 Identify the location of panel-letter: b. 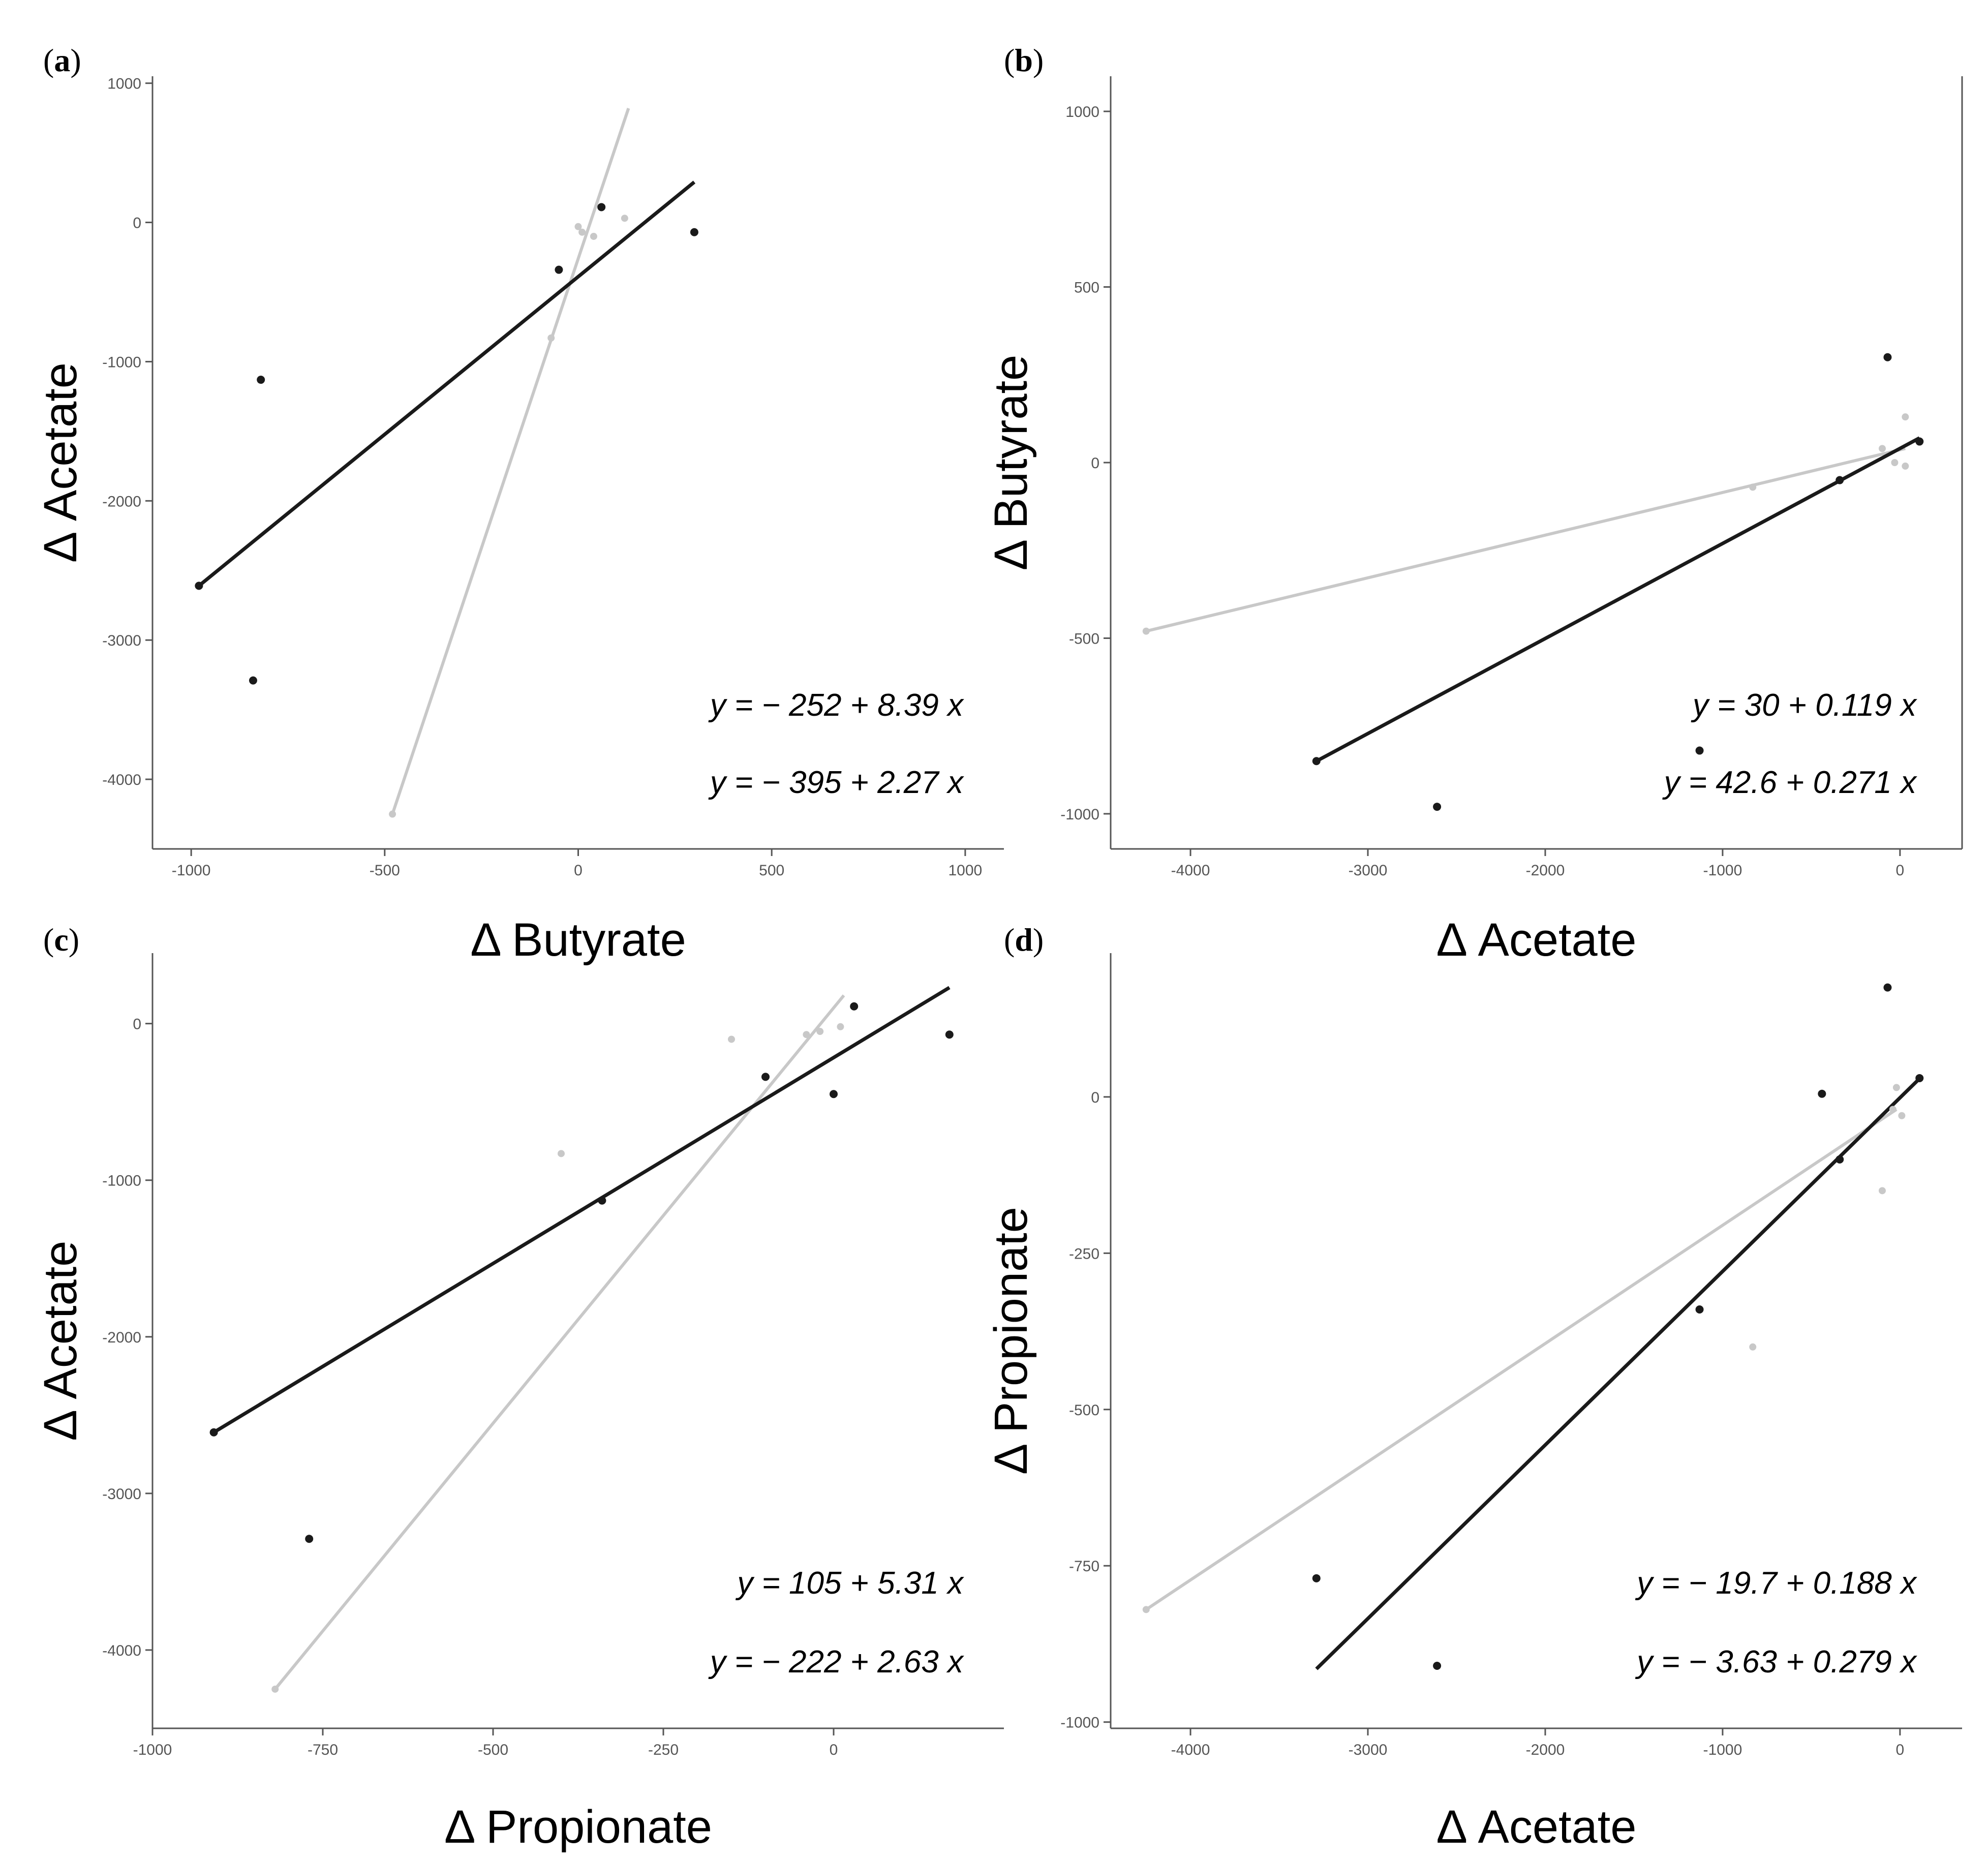
(1024, 60).